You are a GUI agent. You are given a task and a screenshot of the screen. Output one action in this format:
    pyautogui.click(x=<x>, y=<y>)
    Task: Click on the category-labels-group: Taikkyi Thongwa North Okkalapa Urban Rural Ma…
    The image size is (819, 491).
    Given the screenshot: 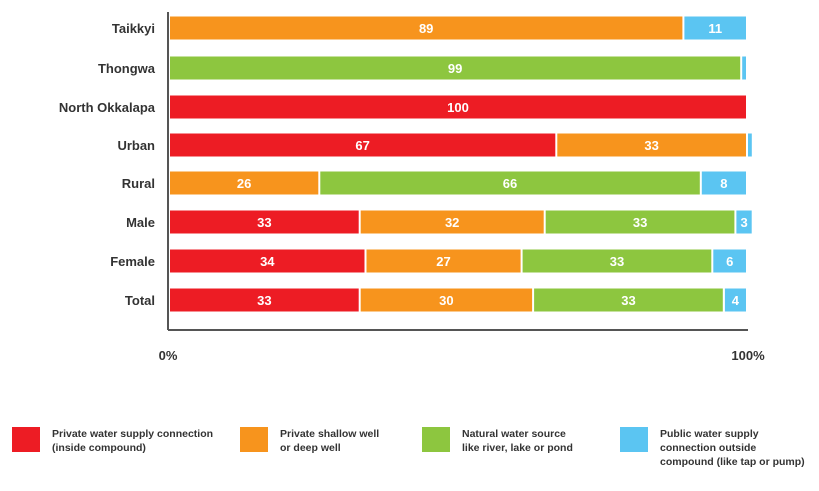 What is the action you would take?
    pyautogui.click(x=107, y=164)
    